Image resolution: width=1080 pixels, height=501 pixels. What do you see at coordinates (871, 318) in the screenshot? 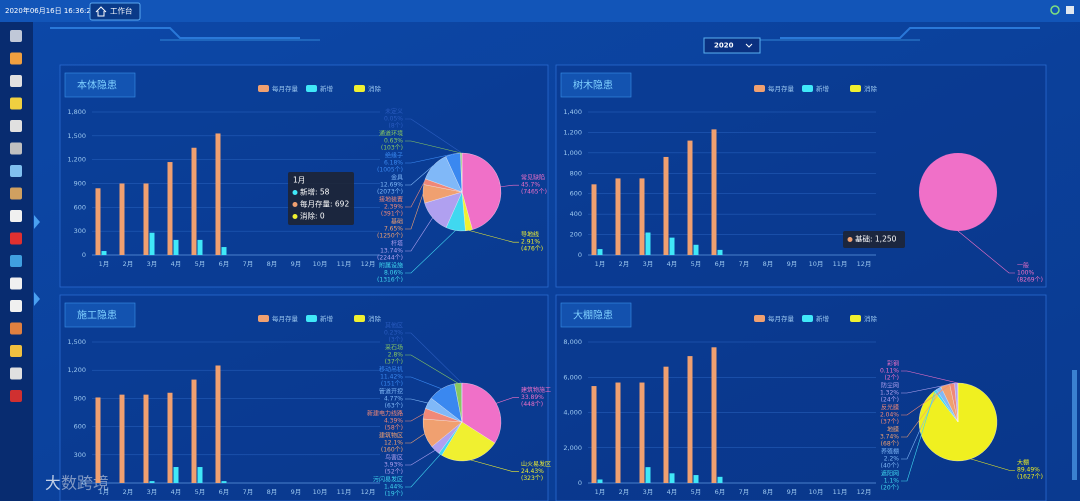
I see `legend-label: 消除` at bounding box center [871, 318].